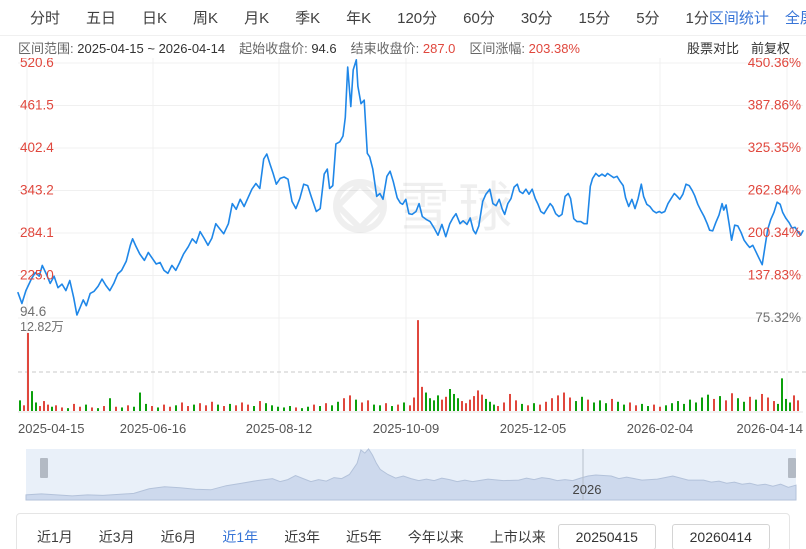 The width and height of the screenshot is (806, 549). I want to click on start-close-value: 94.6, so click(324, 48).